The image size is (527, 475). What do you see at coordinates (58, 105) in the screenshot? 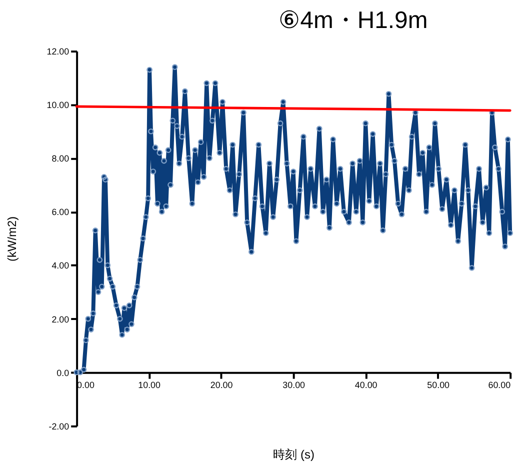
I see `y-tick-label: 10.00` at bounding box center [58, 105].